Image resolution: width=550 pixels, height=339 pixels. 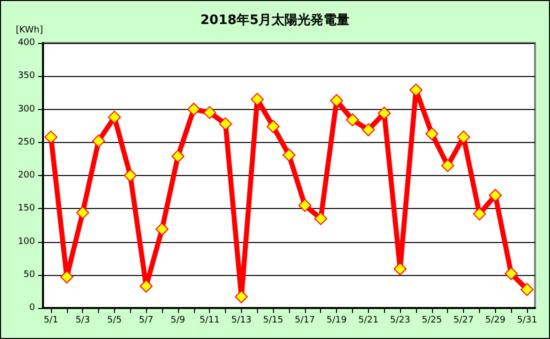 What do you see at coordinates (146, 321) in the screenshot?
I see `x-tick-label: 5/7` at bounding box center [146, 321].